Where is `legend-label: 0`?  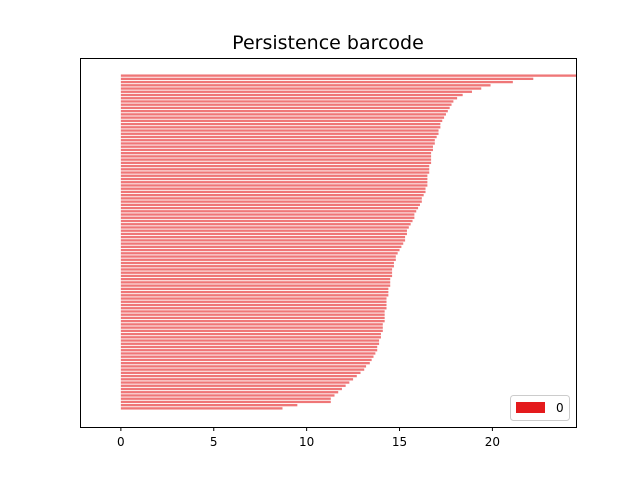
legend-label: 0 is located at coordinates (560, 408).